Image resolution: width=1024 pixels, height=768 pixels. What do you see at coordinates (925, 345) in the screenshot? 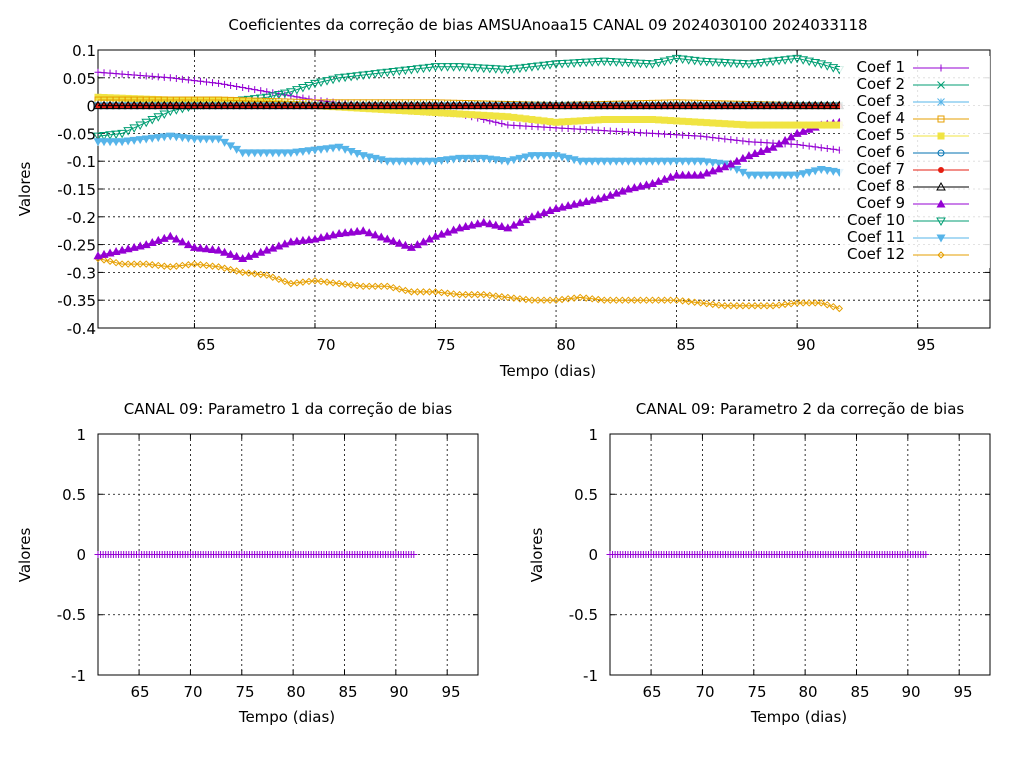
I see `x-tick-label: 95` at bounding box center [925, 345].